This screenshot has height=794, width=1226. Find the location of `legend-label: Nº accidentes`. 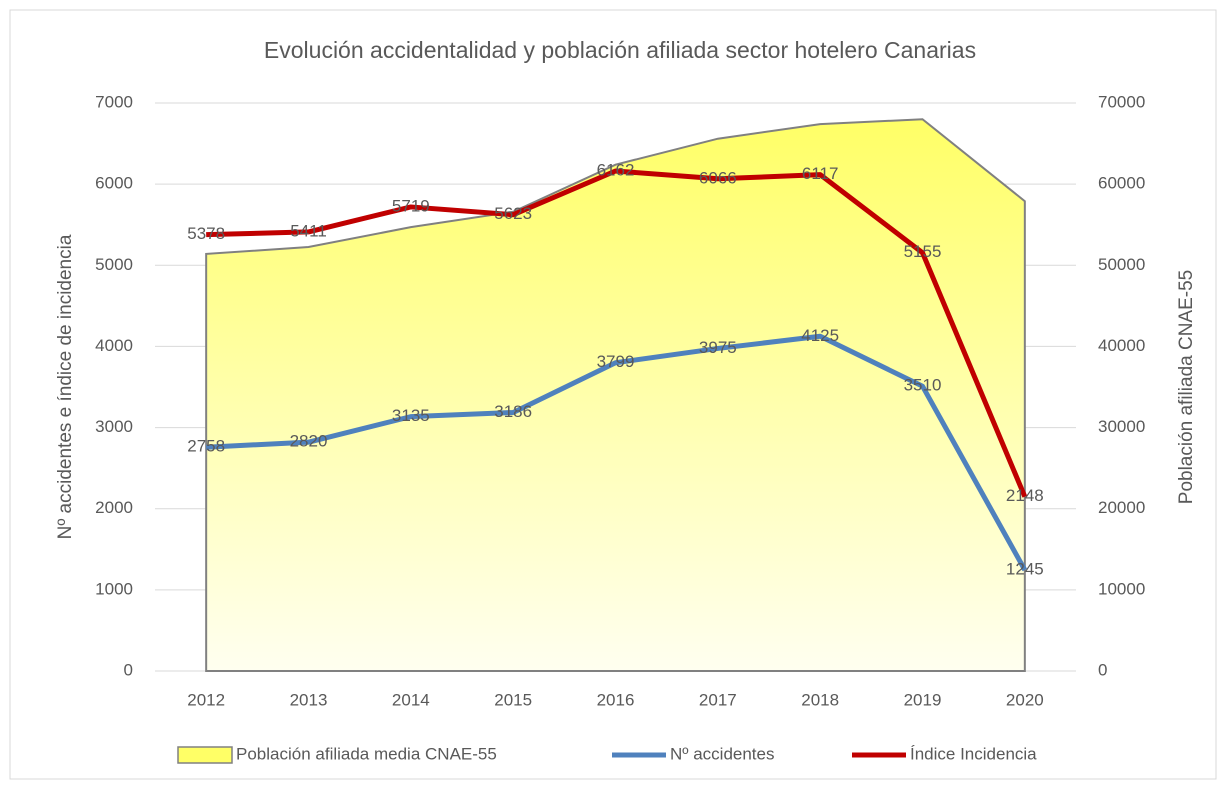

legend-label: Nº accidentes is located at coordinates (722, 753).